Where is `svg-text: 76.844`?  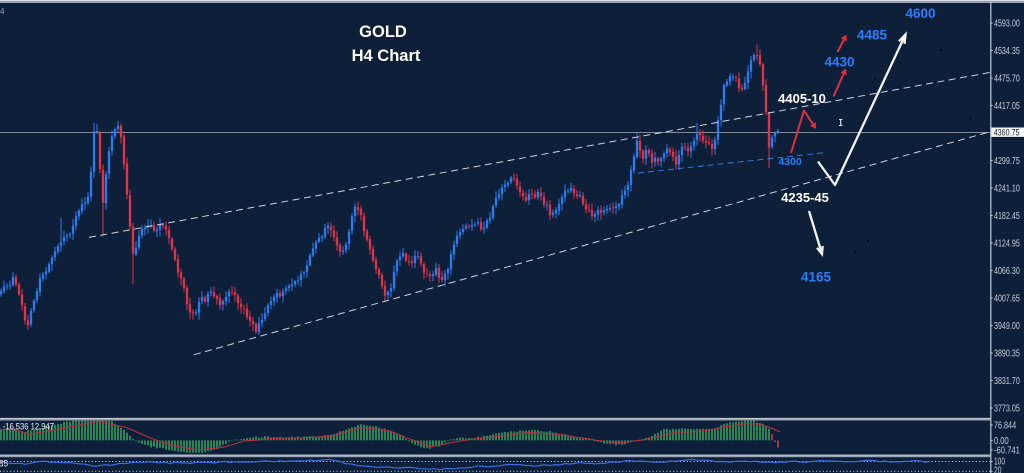
svg-text: 76.844 is located at coordinates (1005, 425).